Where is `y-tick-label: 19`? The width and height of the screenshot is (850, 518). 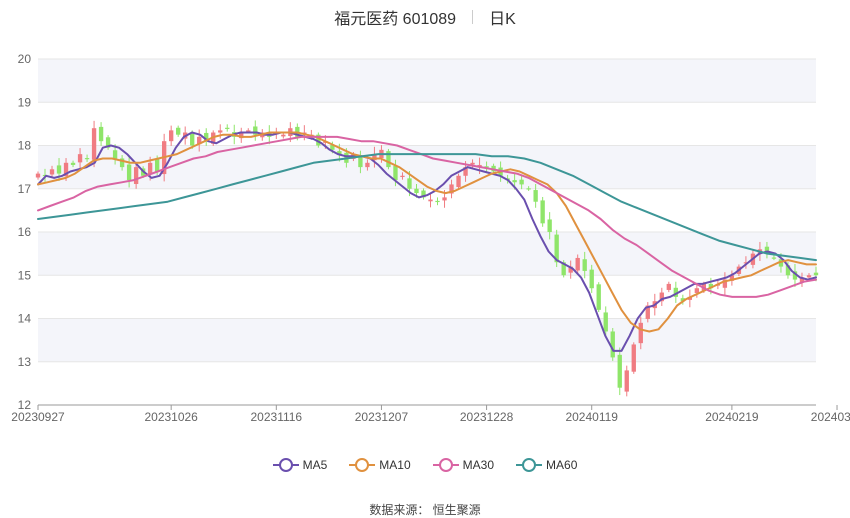 y-tick-label: 19 is located at coordinates (25, 102).